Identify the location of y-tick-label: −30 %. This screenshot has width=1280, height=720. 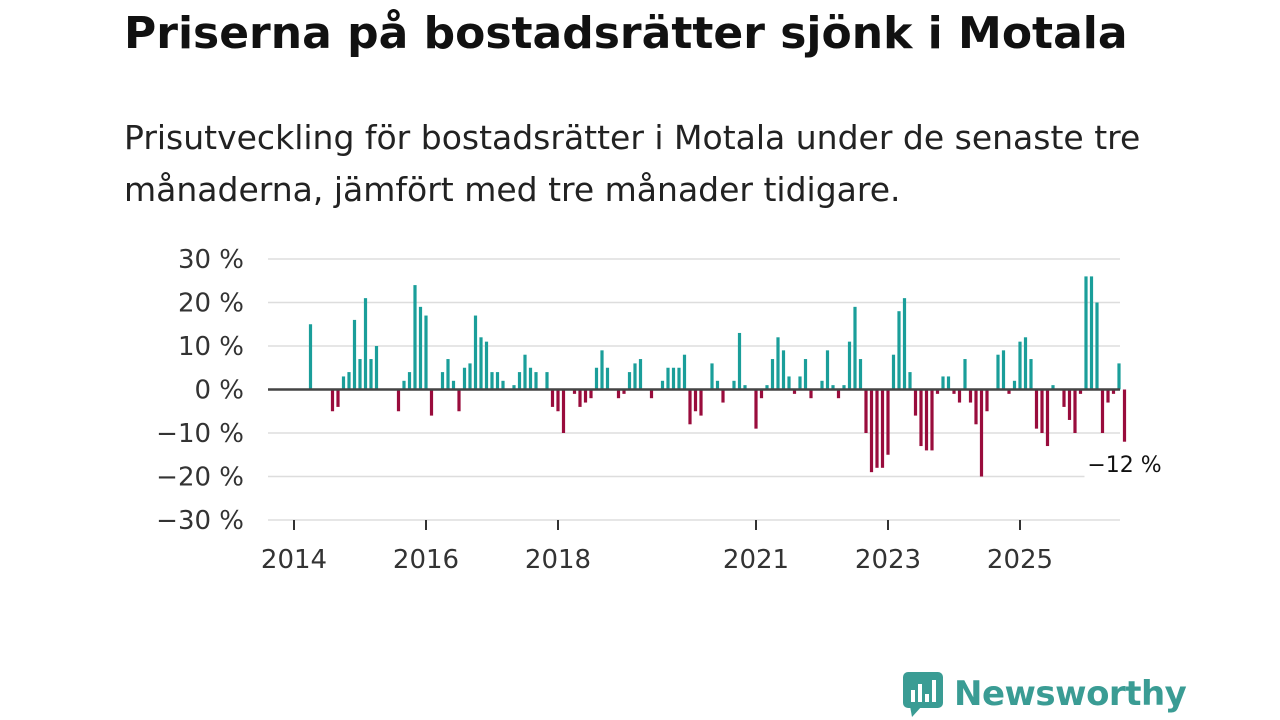
(200, 521).